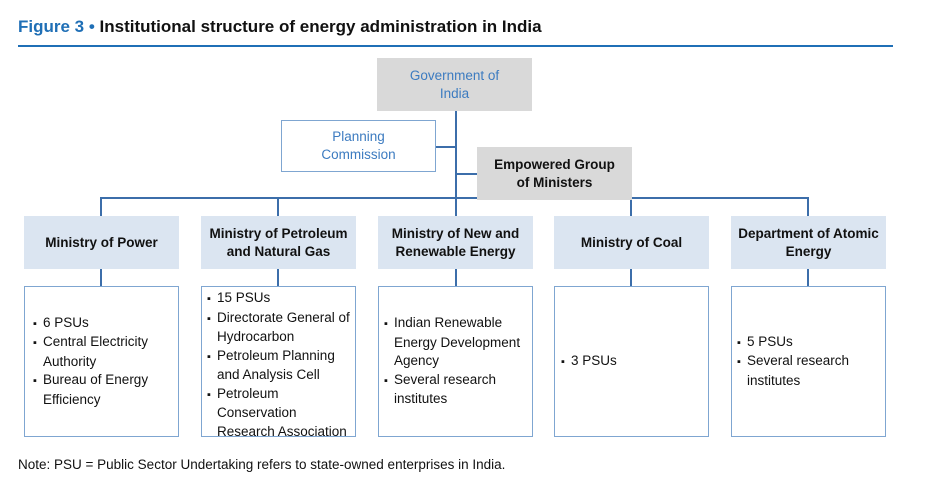 This screenshot has width=927, height=496. Describe the element at coordinates (280, 328) in the screenshot. I see `list-item: Directorate General of Hydrocarbon` at that location.